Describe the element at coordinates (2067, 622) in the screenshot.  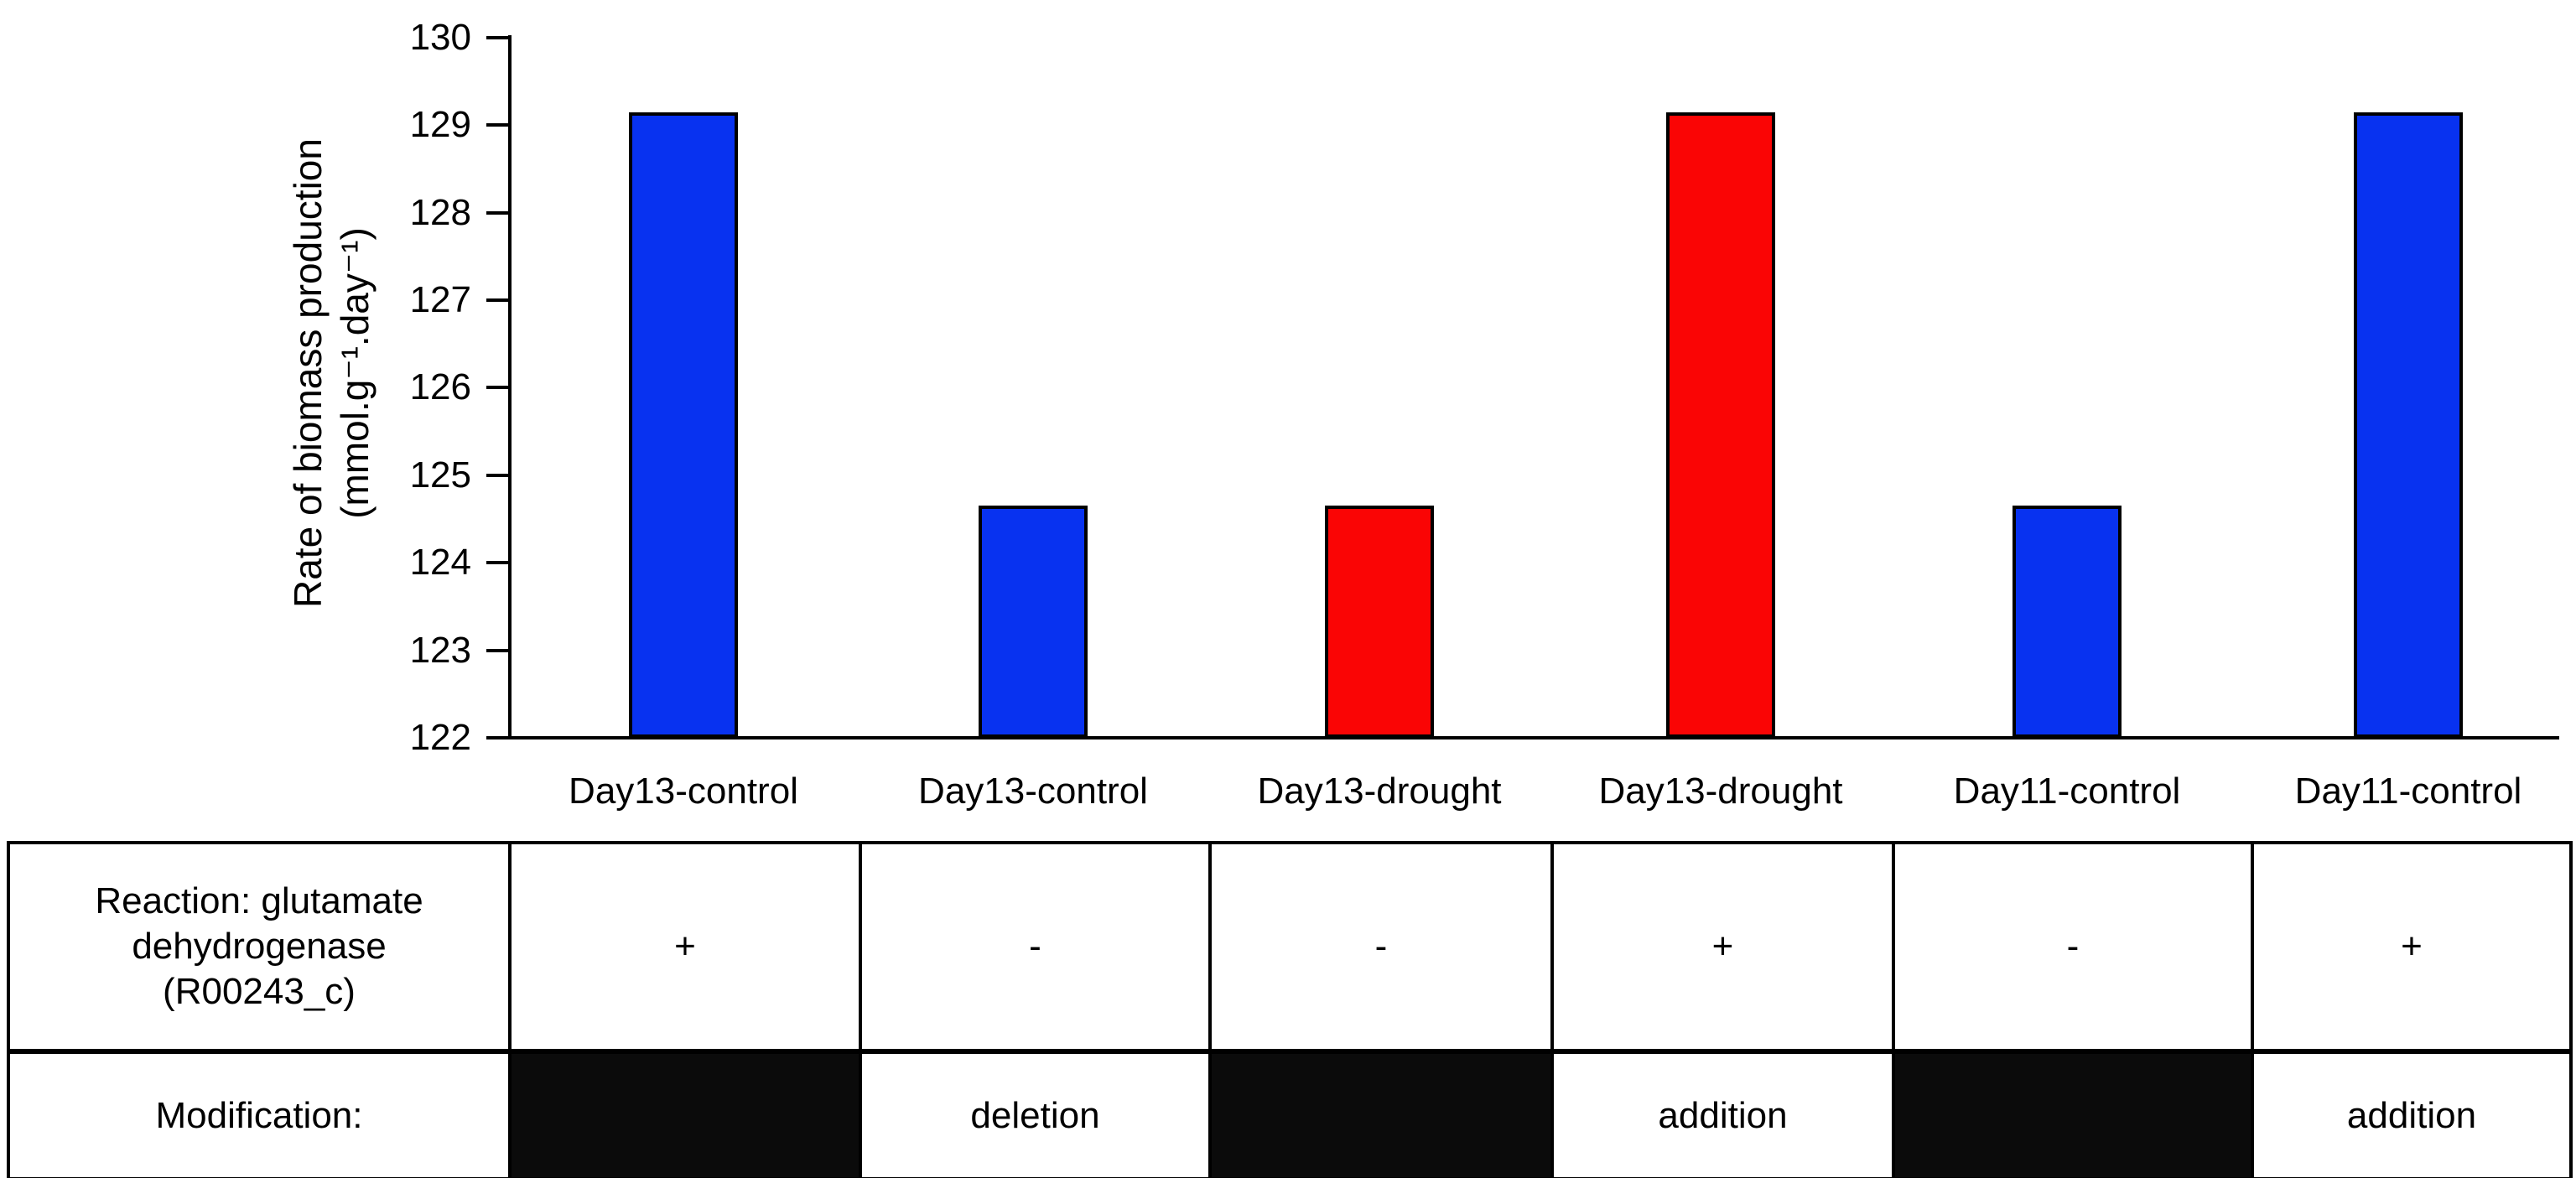
I see `bar-5-day11-control` at that location.